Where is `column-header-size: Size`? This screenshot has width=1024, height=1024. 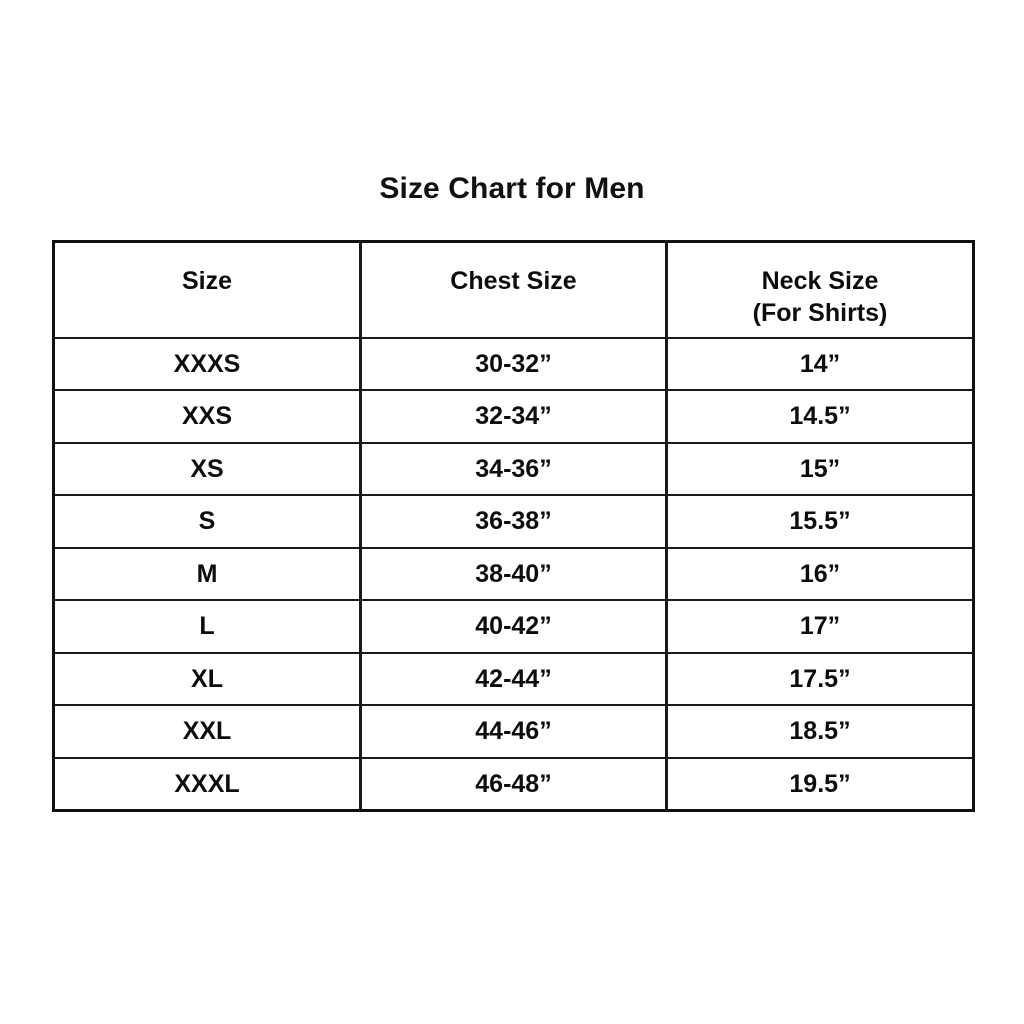 column-header-size: Size is located at coordinates (207, 289).